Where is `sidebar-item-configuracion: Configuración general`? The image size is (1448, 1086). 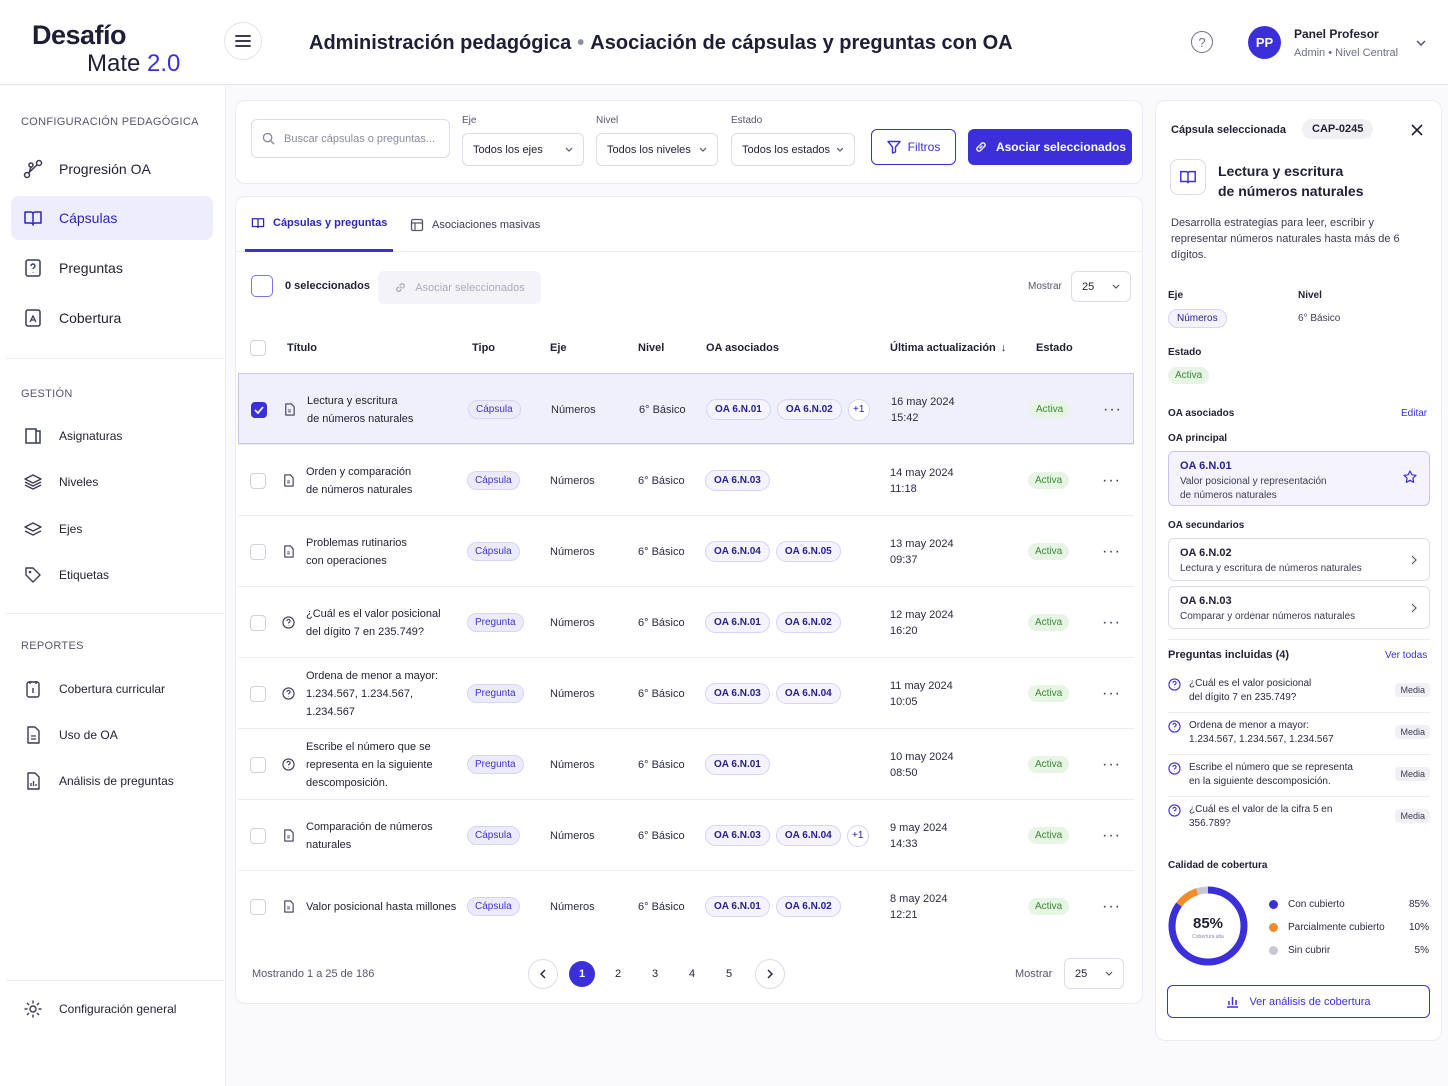
sidebar-item-configuracion: Configuración general is located at coordinates (112, 1009).